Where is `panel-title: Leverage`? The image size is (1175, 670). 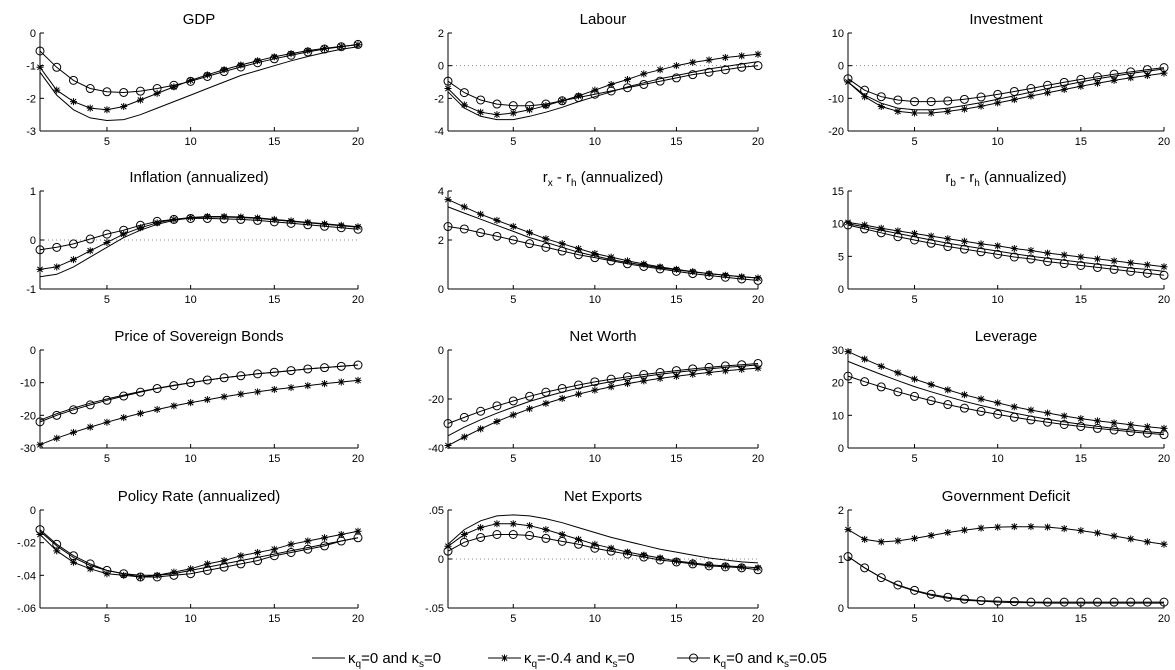 panel-title: Leverage is located at coordinates (1006, 336).